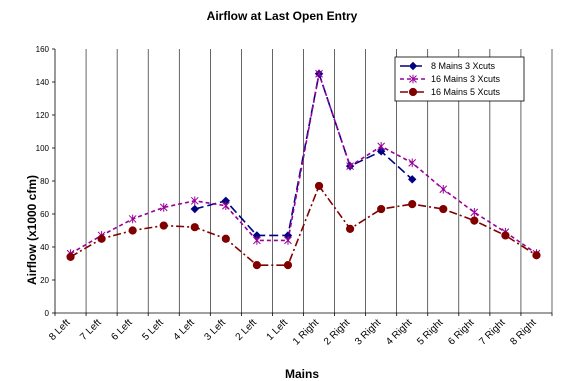 This screenshot has width=565, height=381. What do you see at coordinates (492, 332) in the screenshot?
I see `x-tick-label: 7 Right` at bounding box center [492, 332].